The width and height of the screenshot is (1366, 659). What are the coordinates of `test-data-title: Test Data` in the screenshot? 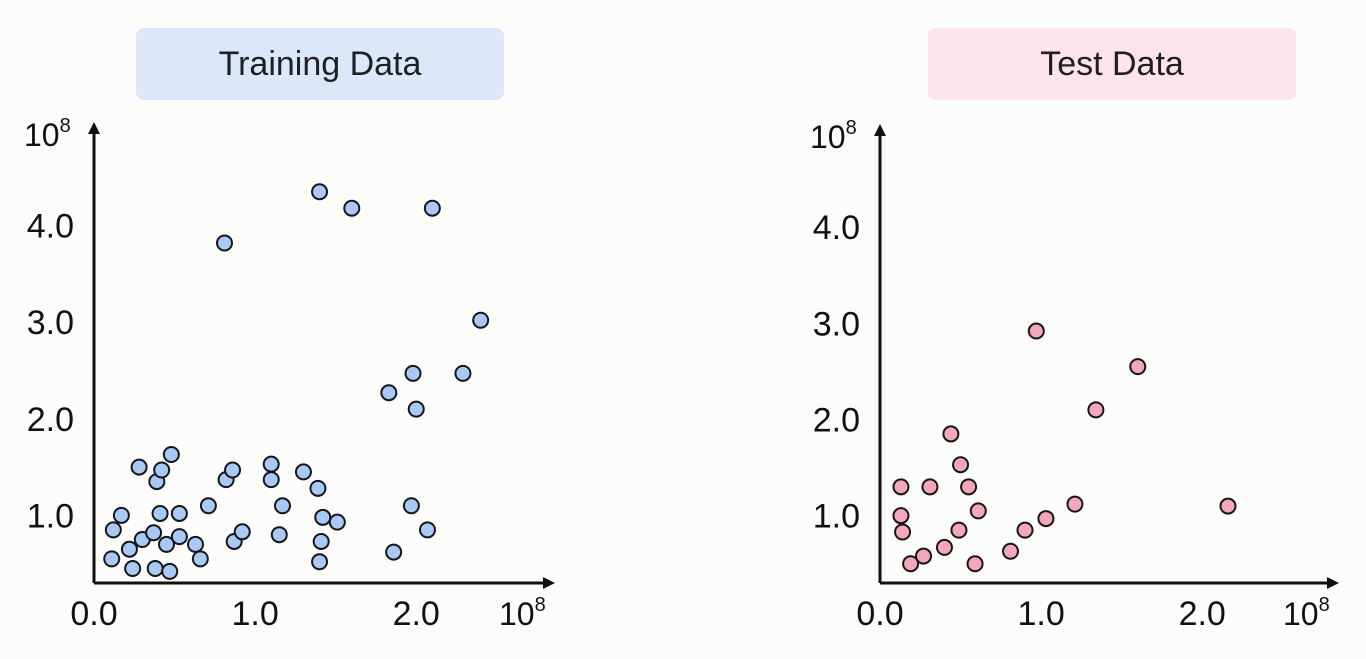 It's located at (1112, 64).